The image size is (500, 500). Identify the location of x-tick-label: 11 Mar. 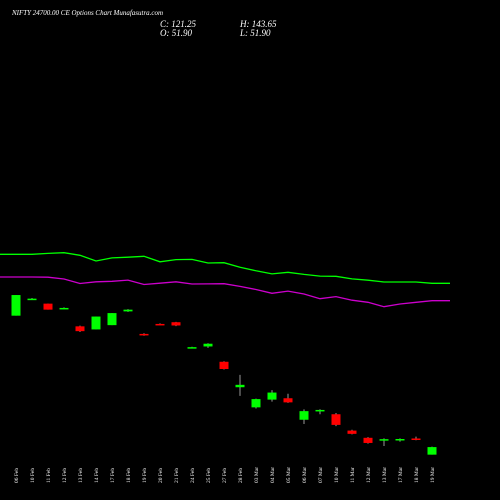
(353, 475).